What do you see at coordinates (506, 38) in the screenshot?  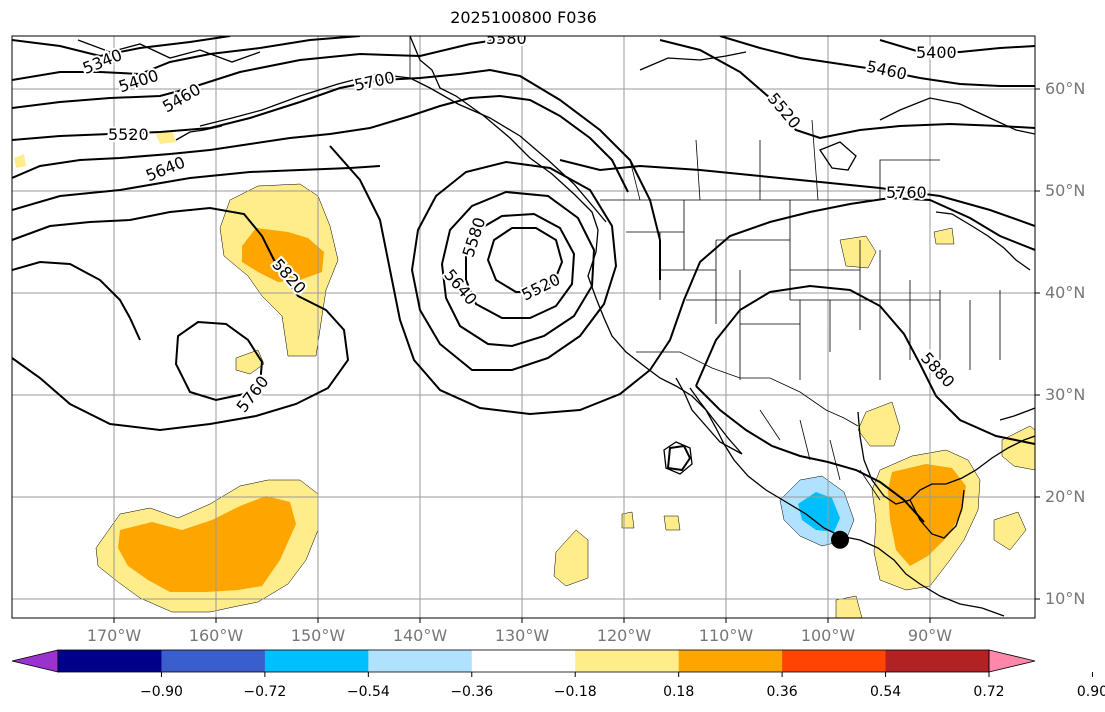 I see `contour-label-5580-top: 5580` at bounding box center [506, 38].